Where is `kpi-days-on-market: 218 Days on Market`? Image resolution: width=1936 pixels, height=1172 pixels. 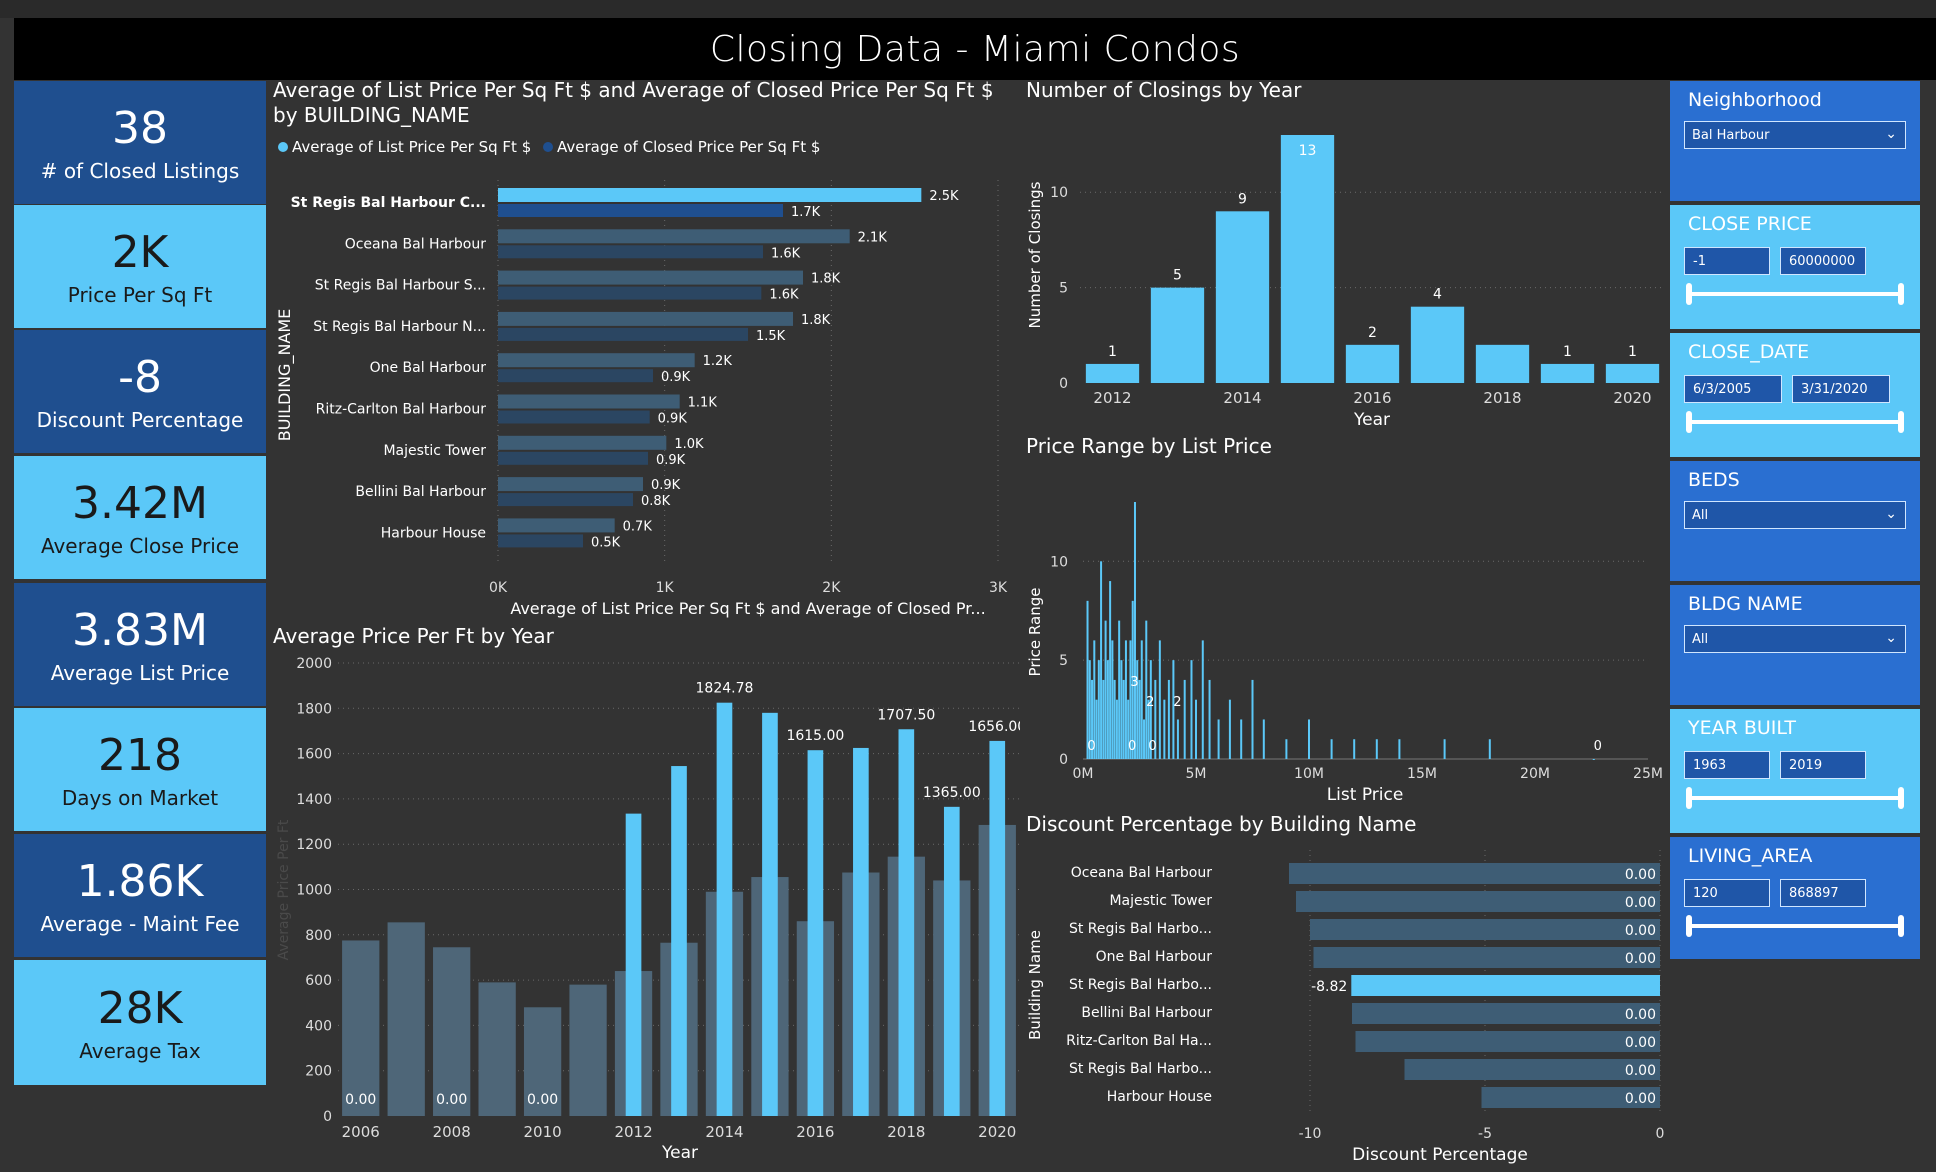 kpi-days-on-market: 218 Days on Market is located at coordinates (140, 769).